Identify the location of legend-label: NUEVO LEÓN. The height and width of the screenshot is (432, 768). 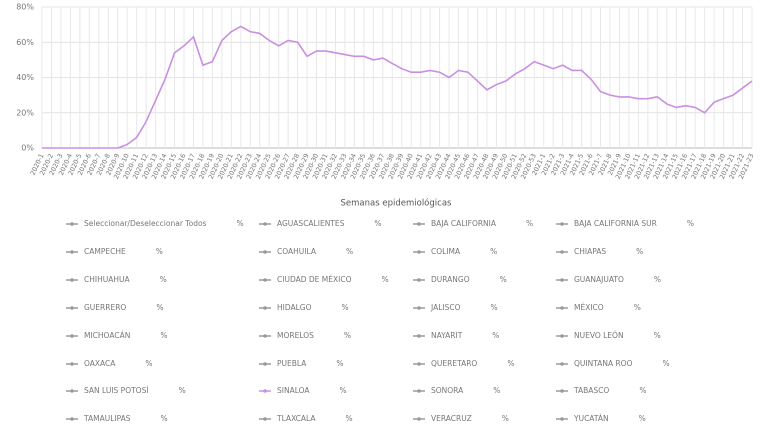
(599, 335).